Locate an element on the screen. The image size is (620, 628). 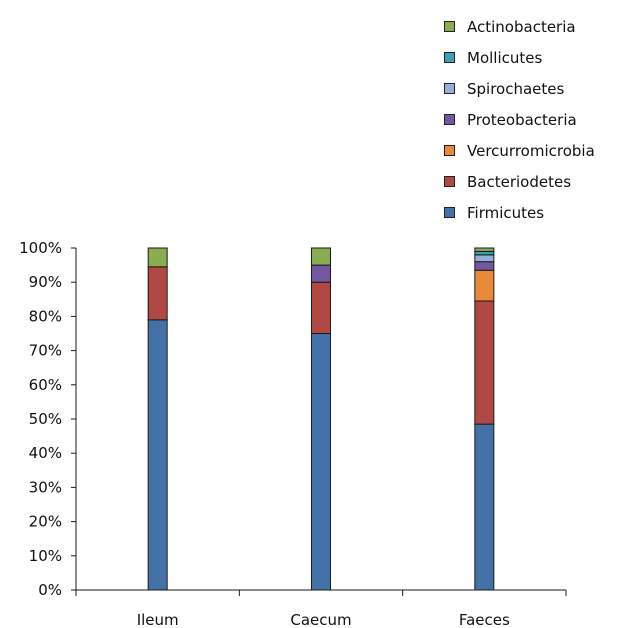
legend-label: Actinobacteria is located at coordinates (521, 26).